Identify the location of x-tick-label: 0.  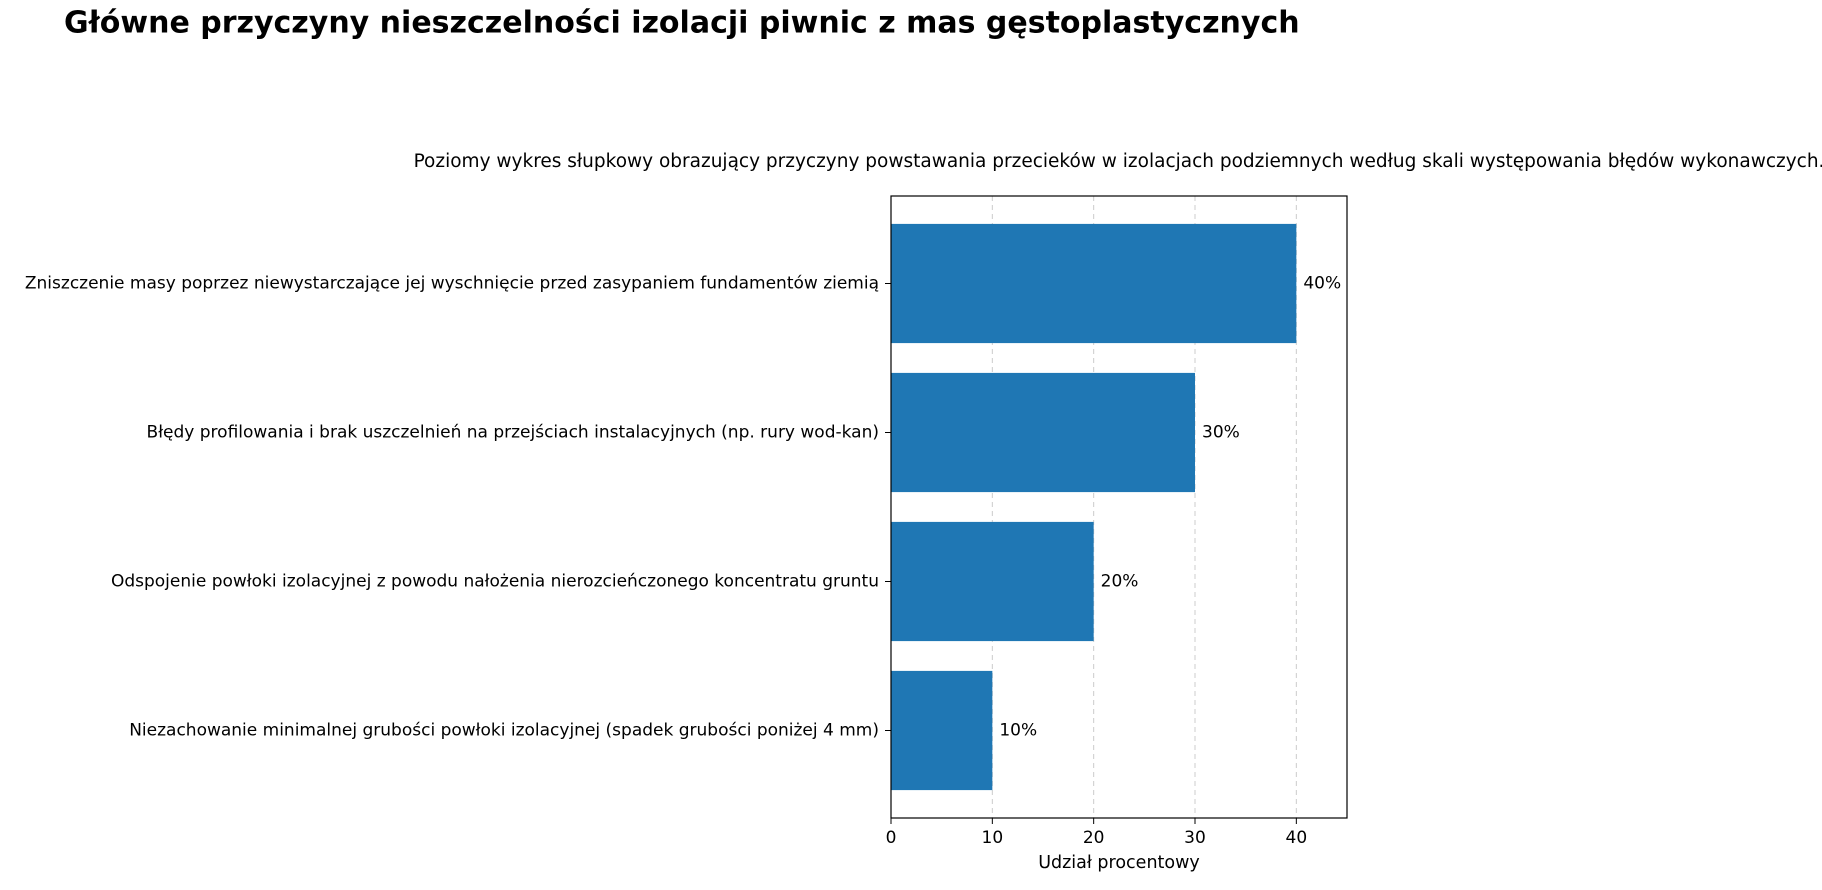
(891, 838).